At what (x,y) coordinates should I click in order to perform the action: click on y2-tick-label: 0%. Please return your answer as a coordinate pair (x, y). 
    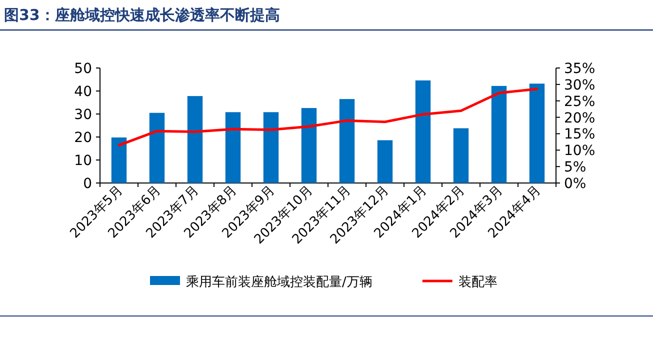
    Looking at the image, I should click on (575, 184).